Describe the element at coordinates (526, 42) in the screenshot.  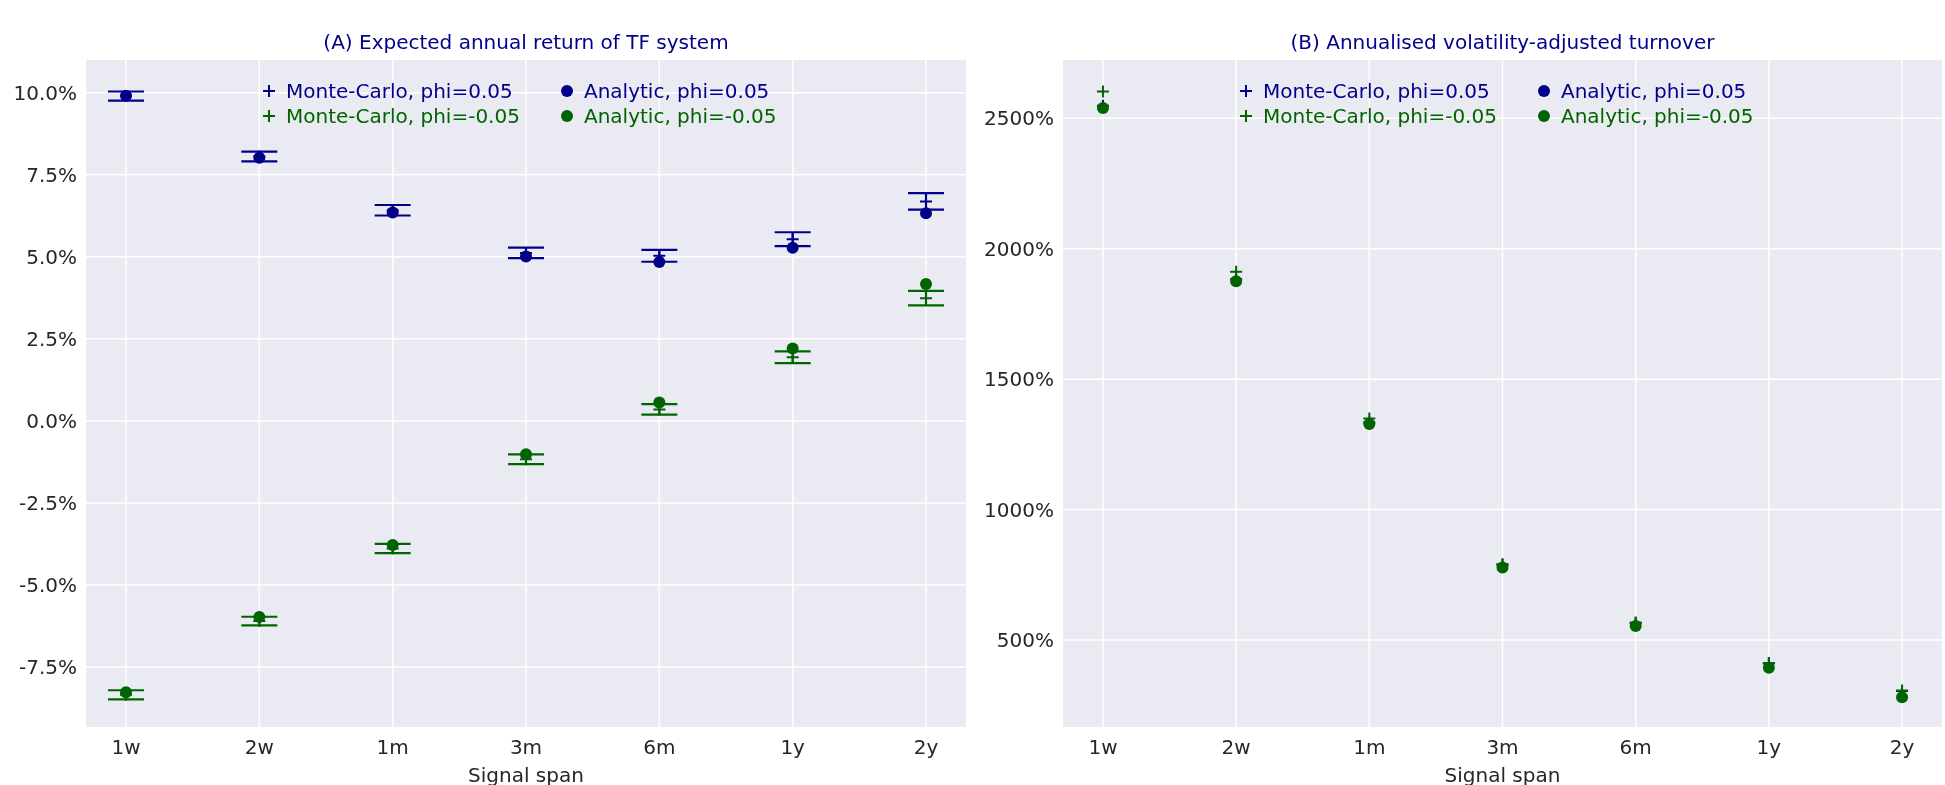
I see `chart-title: (A) Expected annual return of TF system` at that location.